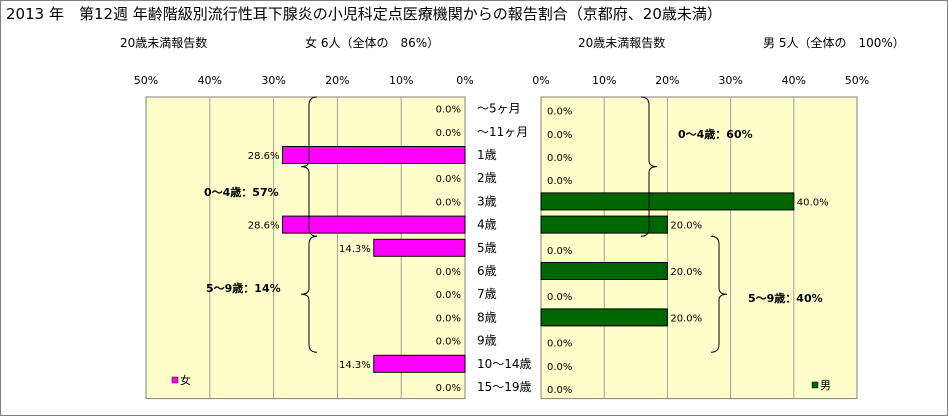 This screenshot has width=949, height=417. I want to click on right-x-tick-label: 50%, so click(857, 80).